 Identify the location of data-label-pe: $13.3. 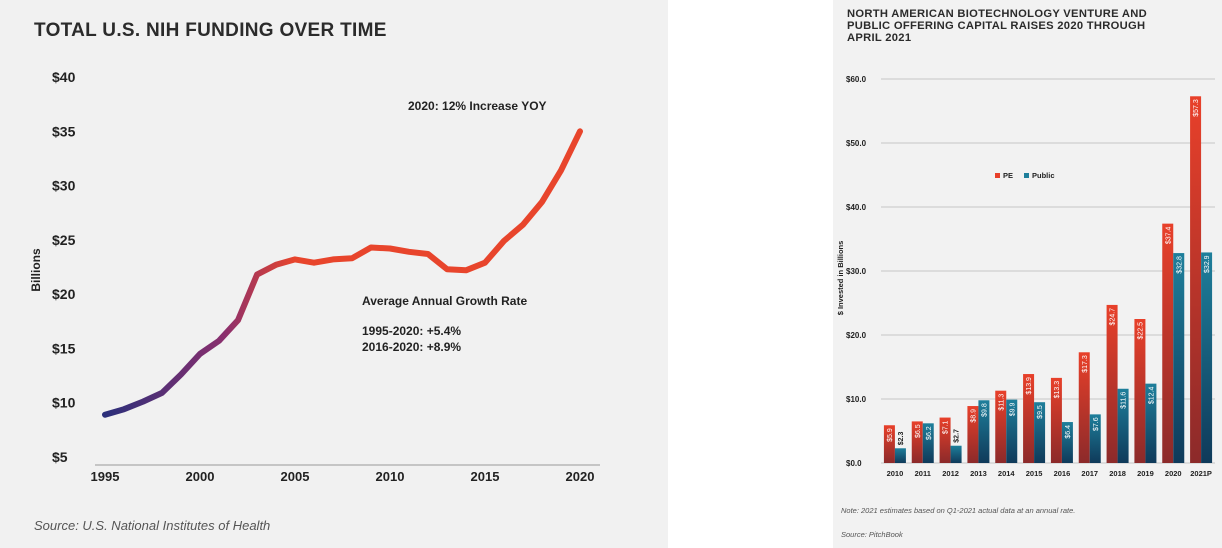
(1057, 390).